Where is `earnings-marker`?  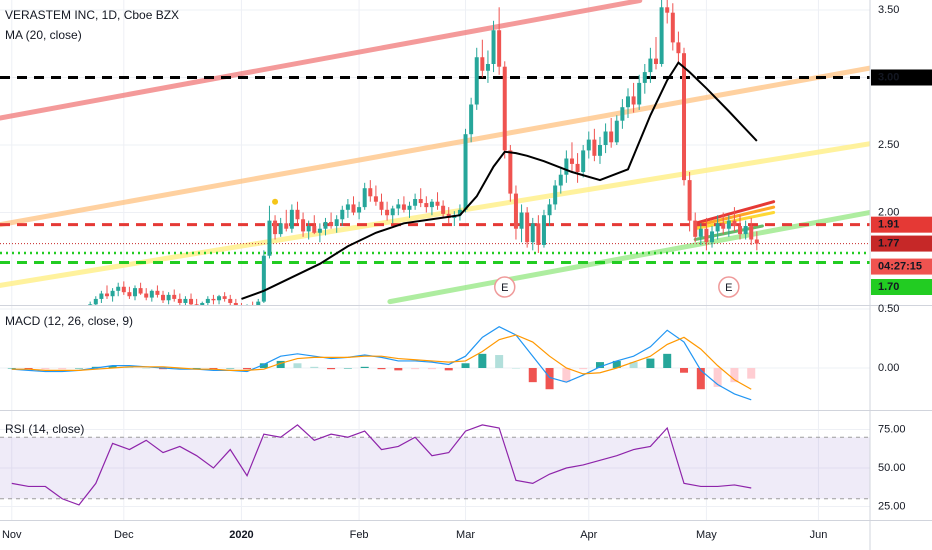 earnings-marker is located at coordinates (504, 287).